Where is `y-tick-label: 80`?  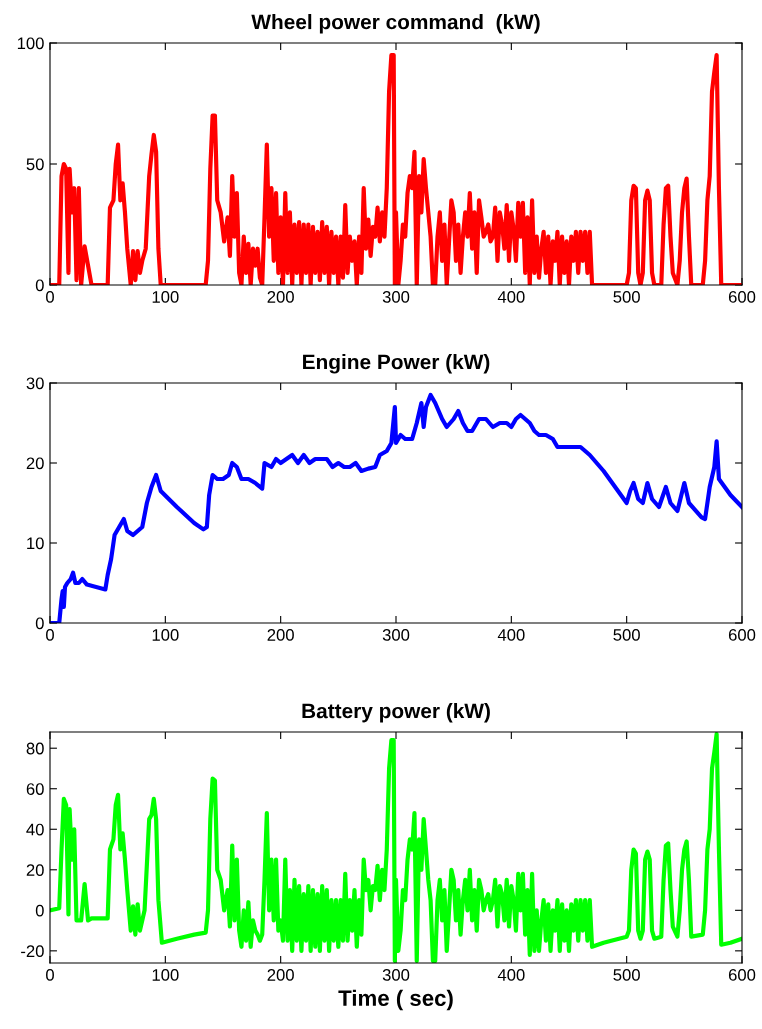
y-tick-label: 80 is located at coordinates (35, 748).